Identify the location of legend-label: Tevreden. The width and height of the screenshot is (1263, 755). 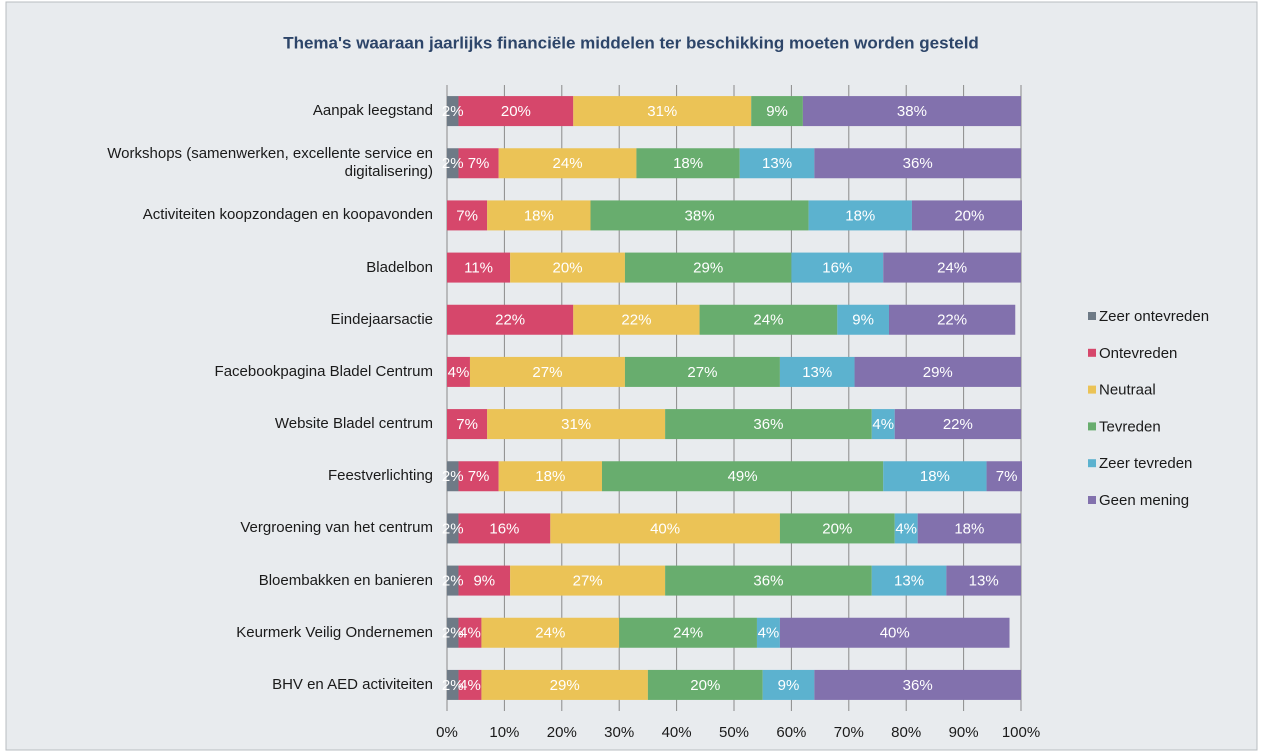
(1130, 426).